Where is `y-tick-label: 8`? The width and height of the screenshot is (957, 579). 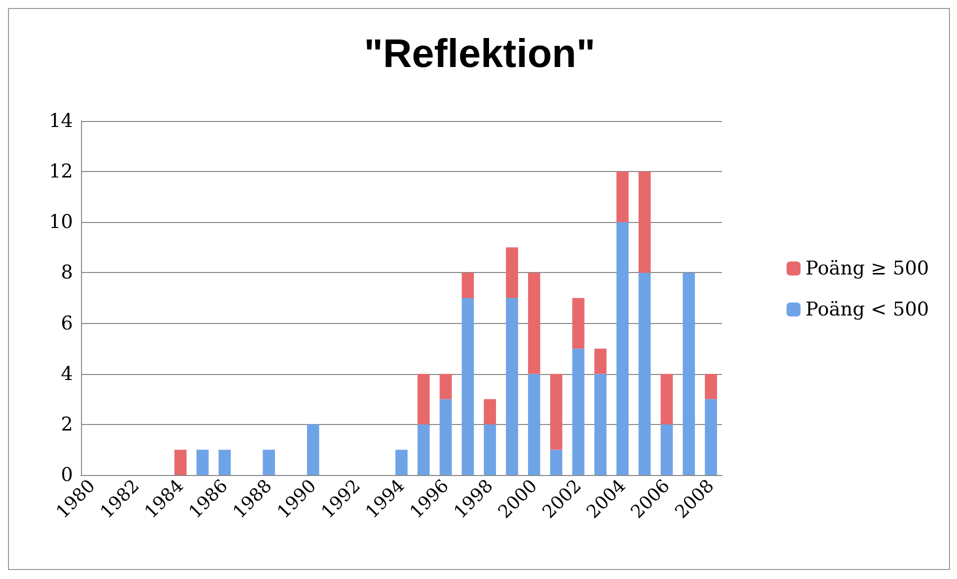
y-tick-label: 8 is located at coordinates (66, 273).